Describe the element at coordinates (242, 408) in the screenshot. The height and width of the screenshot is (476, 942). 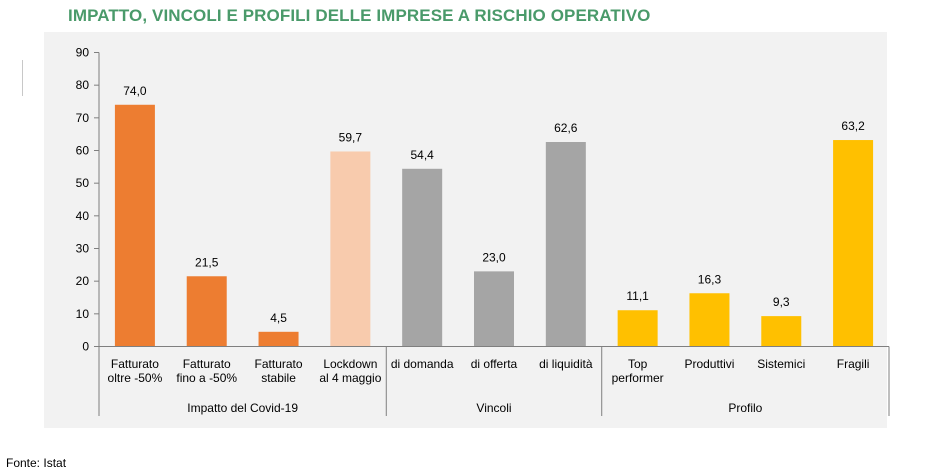
I see `group-label: Impatto del Covid-19` at that location.